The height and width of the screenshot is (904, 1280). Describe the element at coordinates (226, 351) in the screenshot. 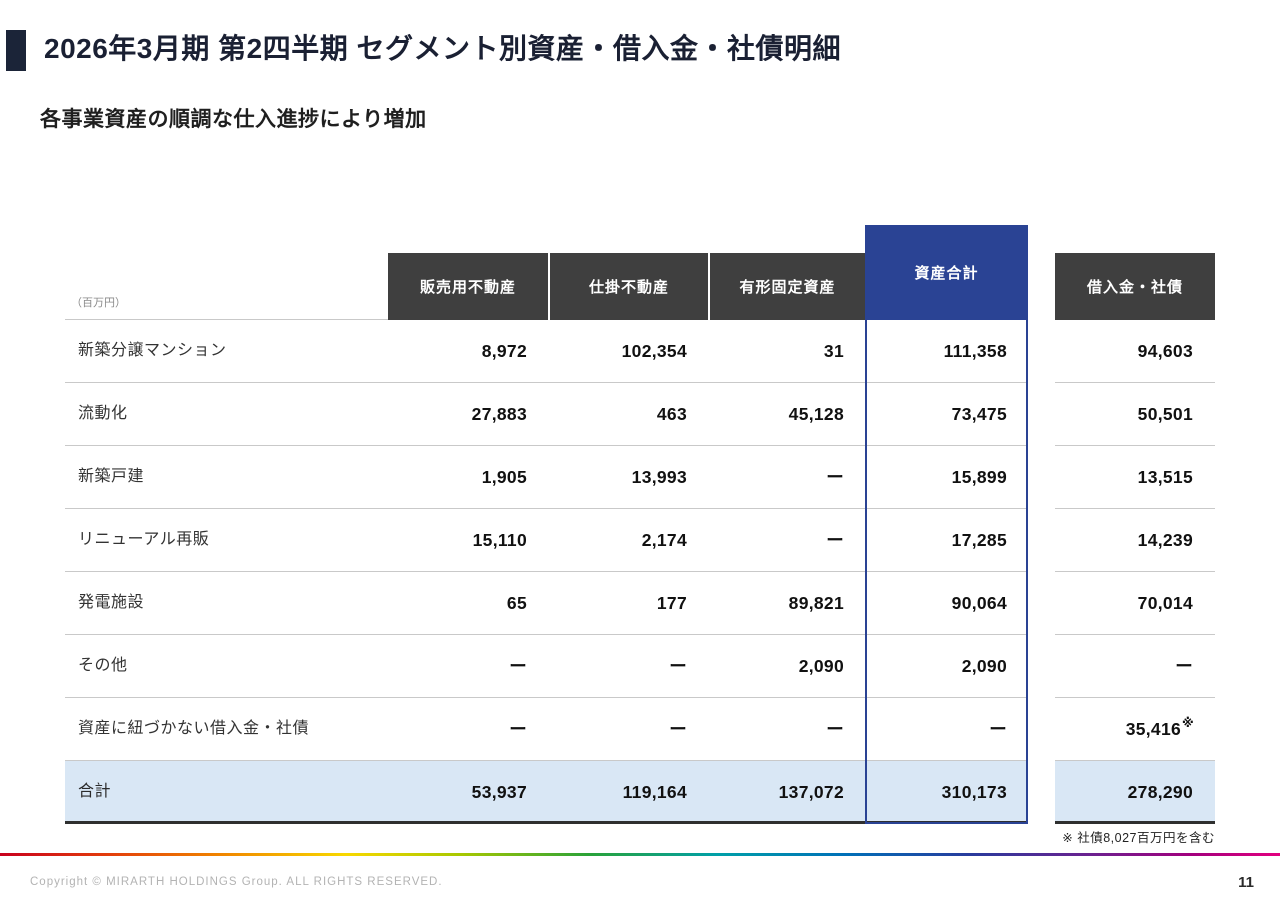

I see `row-label: 新築分譲マンション` at that location.